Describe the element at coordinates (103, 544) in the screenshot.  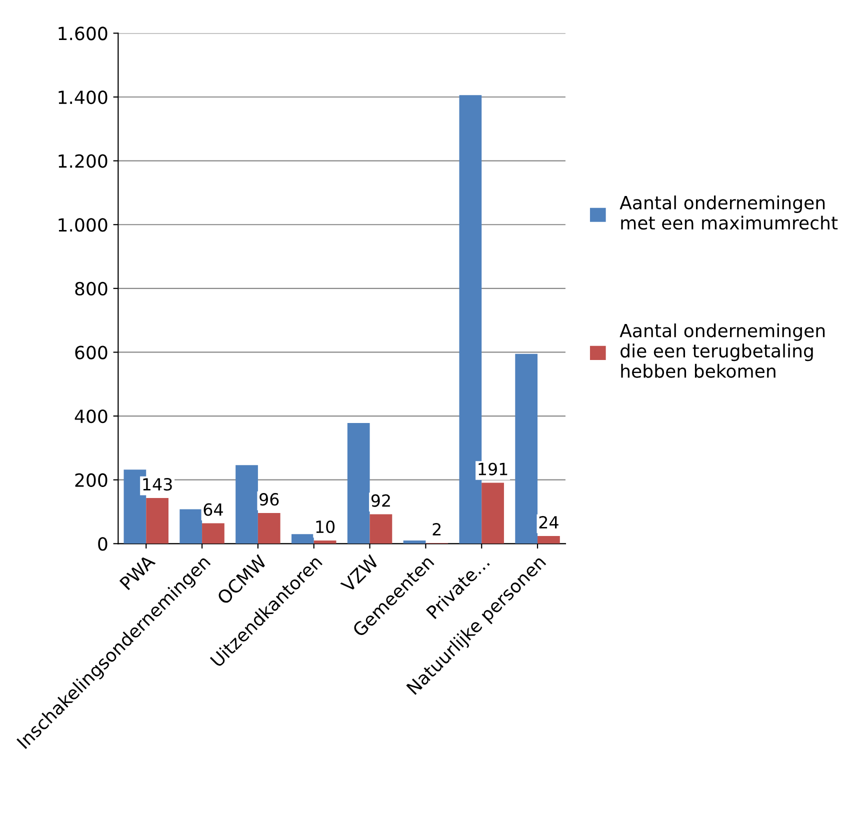
I see `y-tick-label: 0` at that location.